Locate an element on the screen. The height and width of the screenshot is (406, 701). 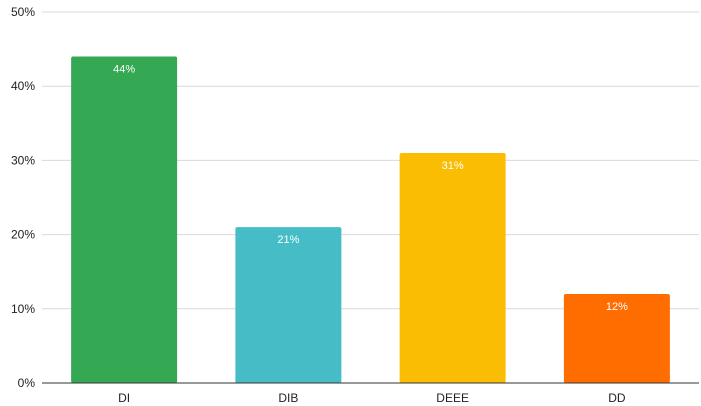
x-tick-label-di: DI is located at coordinates (124, 398).